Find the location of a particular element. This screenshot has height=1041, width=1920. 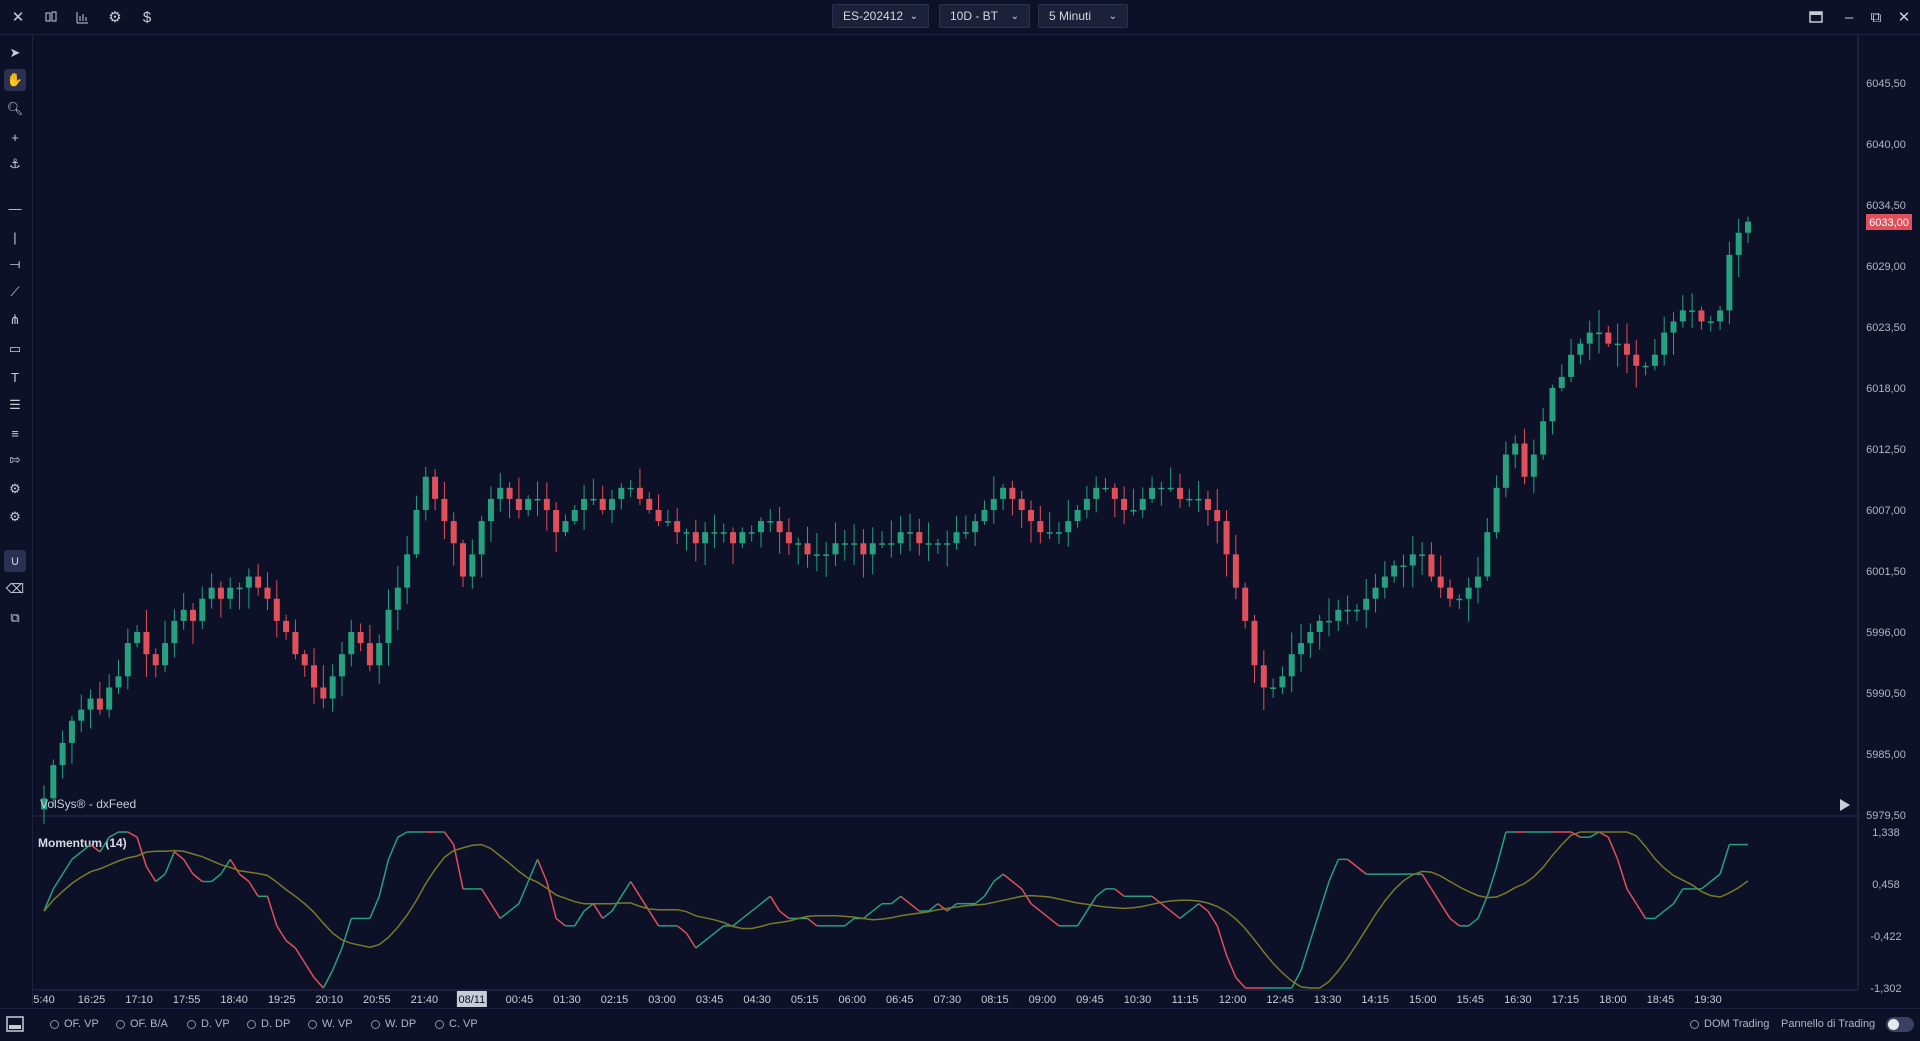

crosshair-icon: + is located at coordinates (15, 137).